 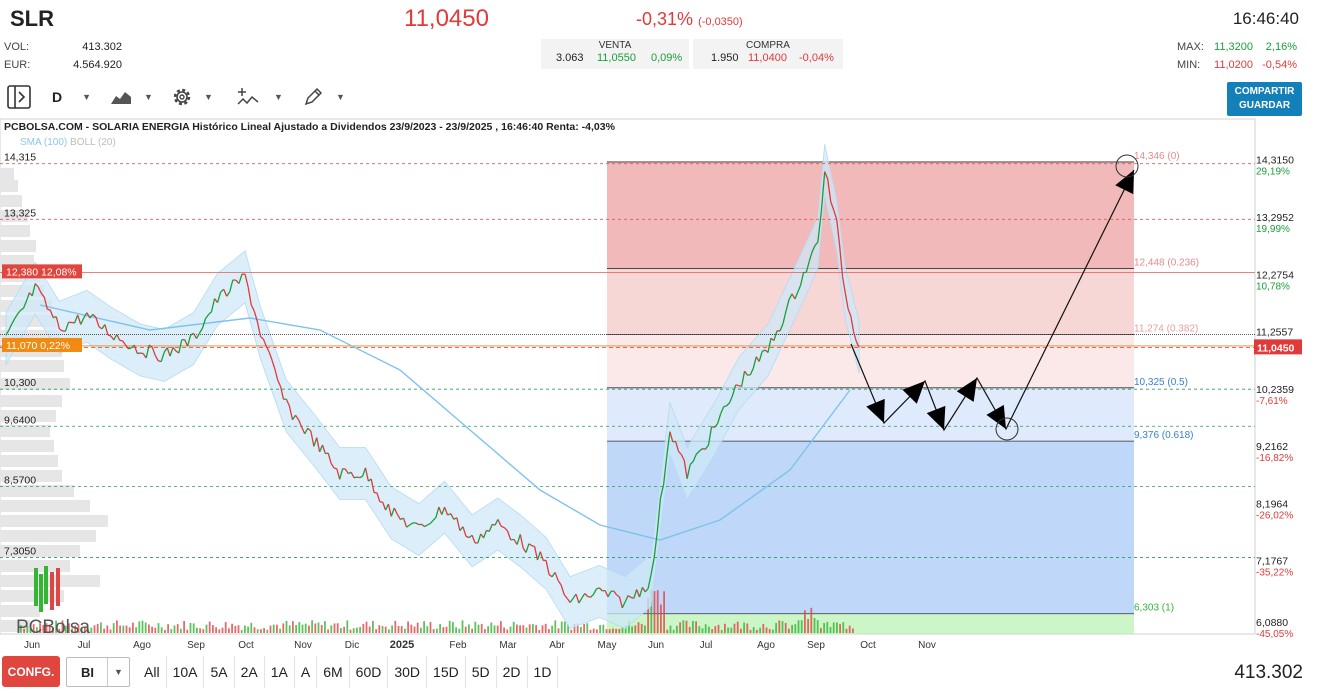 I want to click on drawn-projection, so click(x=994, y=297).